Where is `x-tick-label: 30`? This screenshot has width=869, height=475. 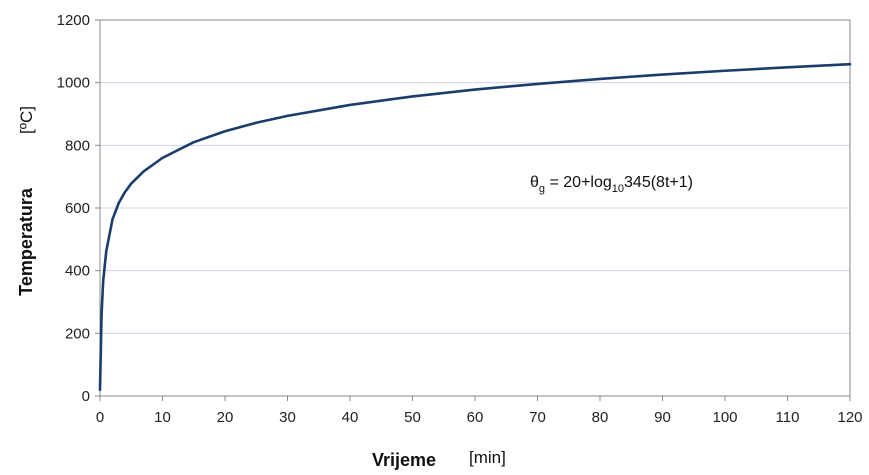
x-tick-label: 30 is located at coordinates (287, 417).